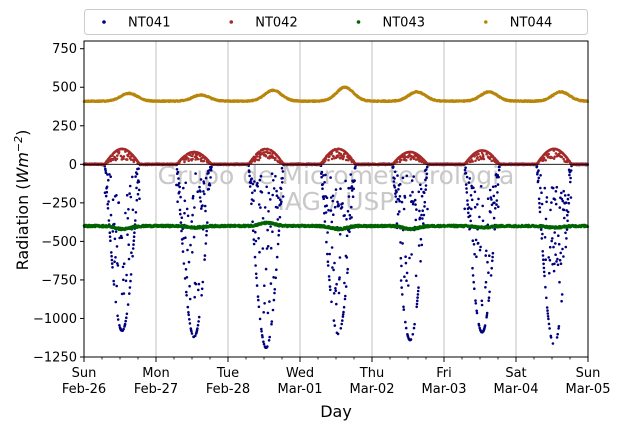  What do you see at coordinates (335, 226) in the screenshot?
I see `series-NT043` at bounding box center [335, 226].